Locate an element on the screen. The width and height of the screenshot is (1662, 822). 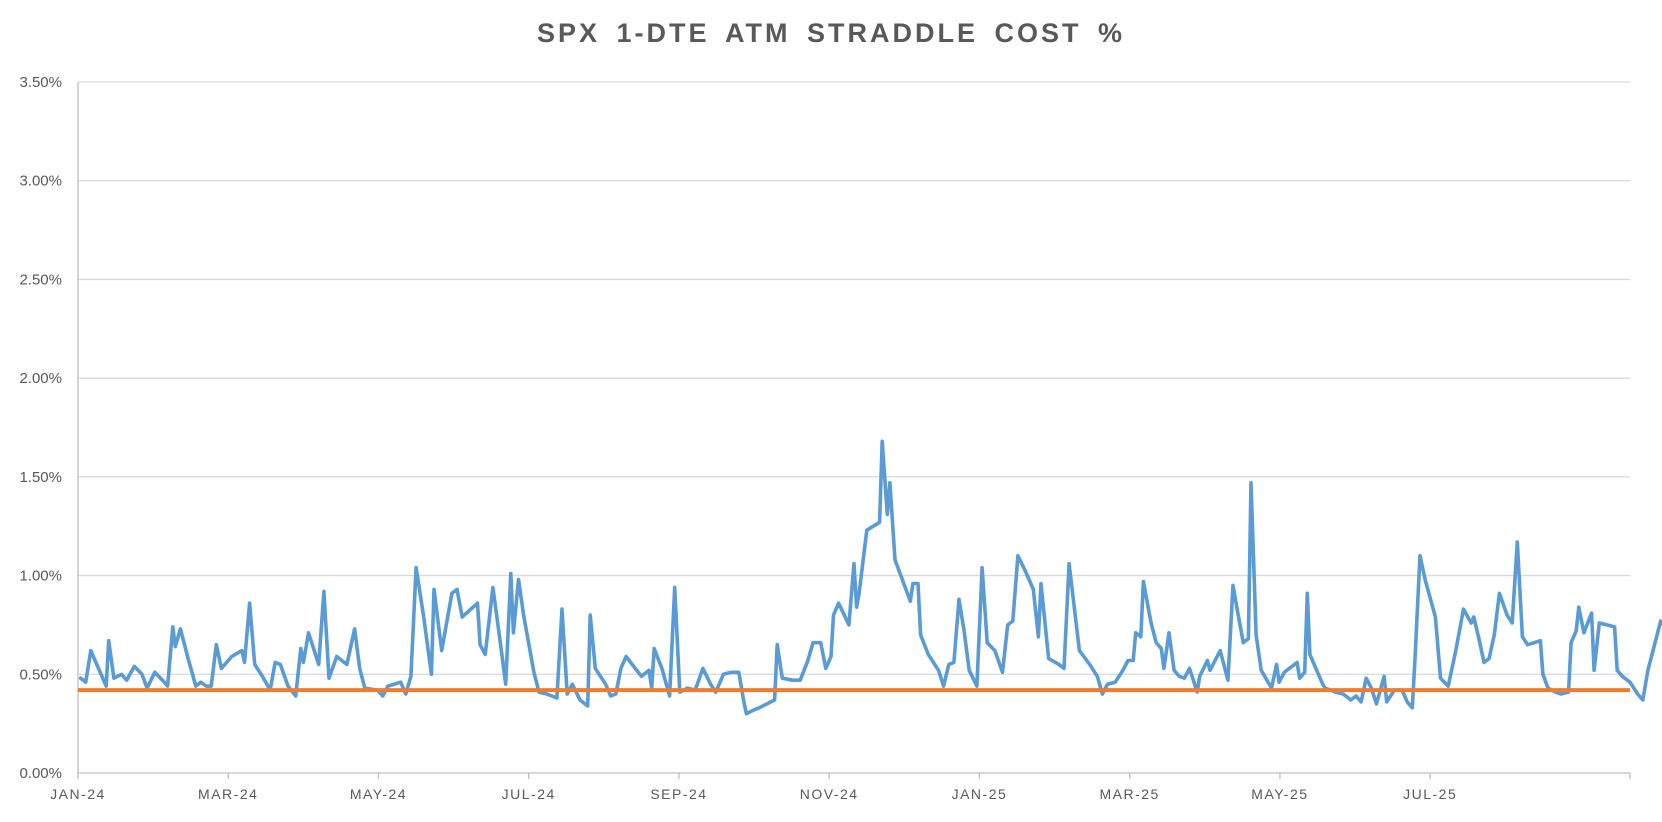
x-tick-label: MAR-24 is located at coordinates (228, 794).